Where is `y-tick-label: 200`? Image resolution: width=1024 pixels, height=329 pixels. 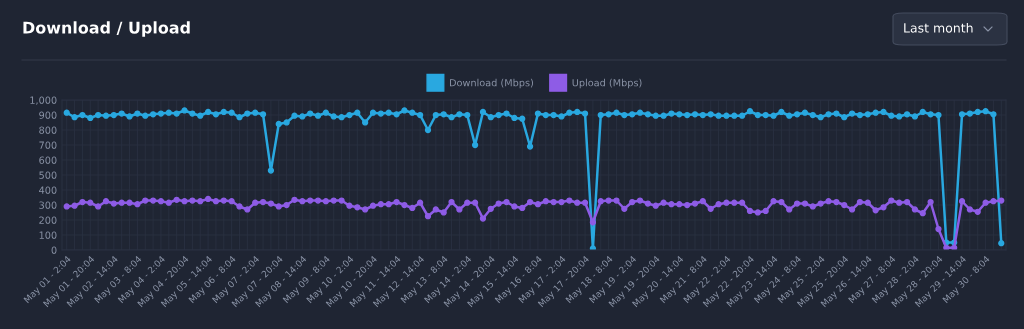
y-tick-label: 200 is located at coordinates (48, 220).